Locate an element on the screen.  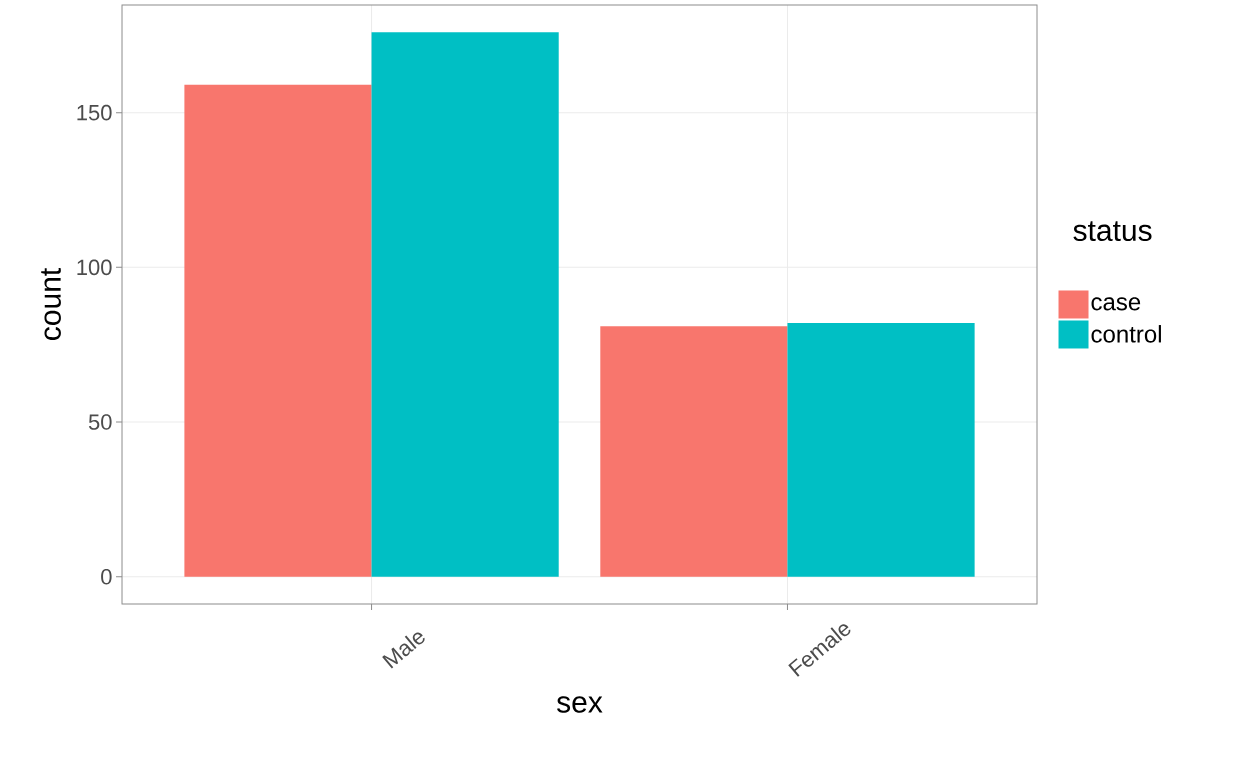
x-axis-title: sex is located at coordinates (580, 704).